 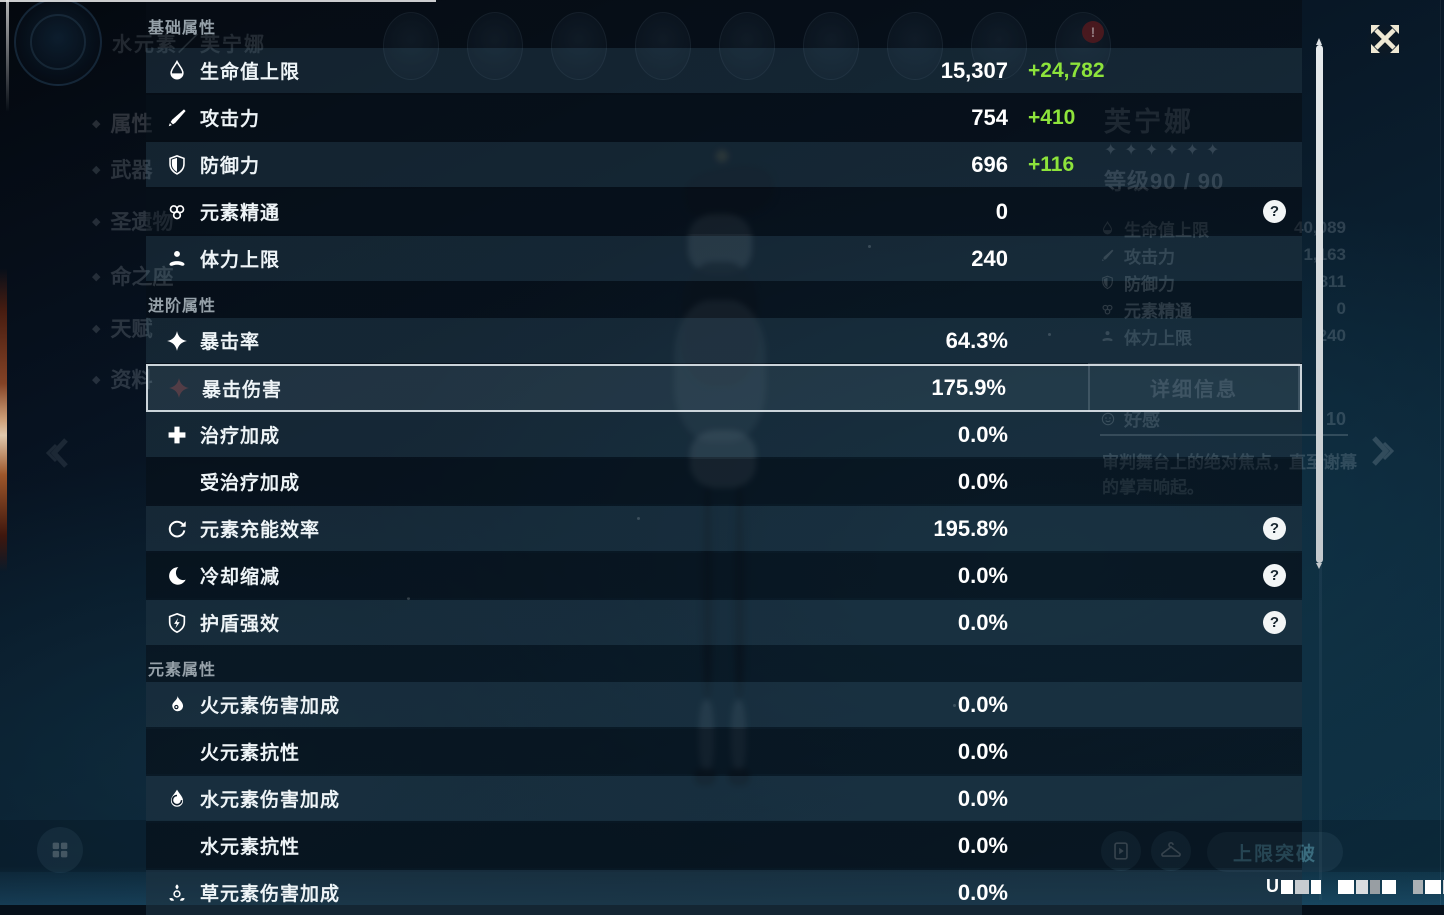 What do you see at coordinates (1223, 282) in the screenshot?
I see `bg-stat-row: 防御力 811` at bounding box center [1223, 282].